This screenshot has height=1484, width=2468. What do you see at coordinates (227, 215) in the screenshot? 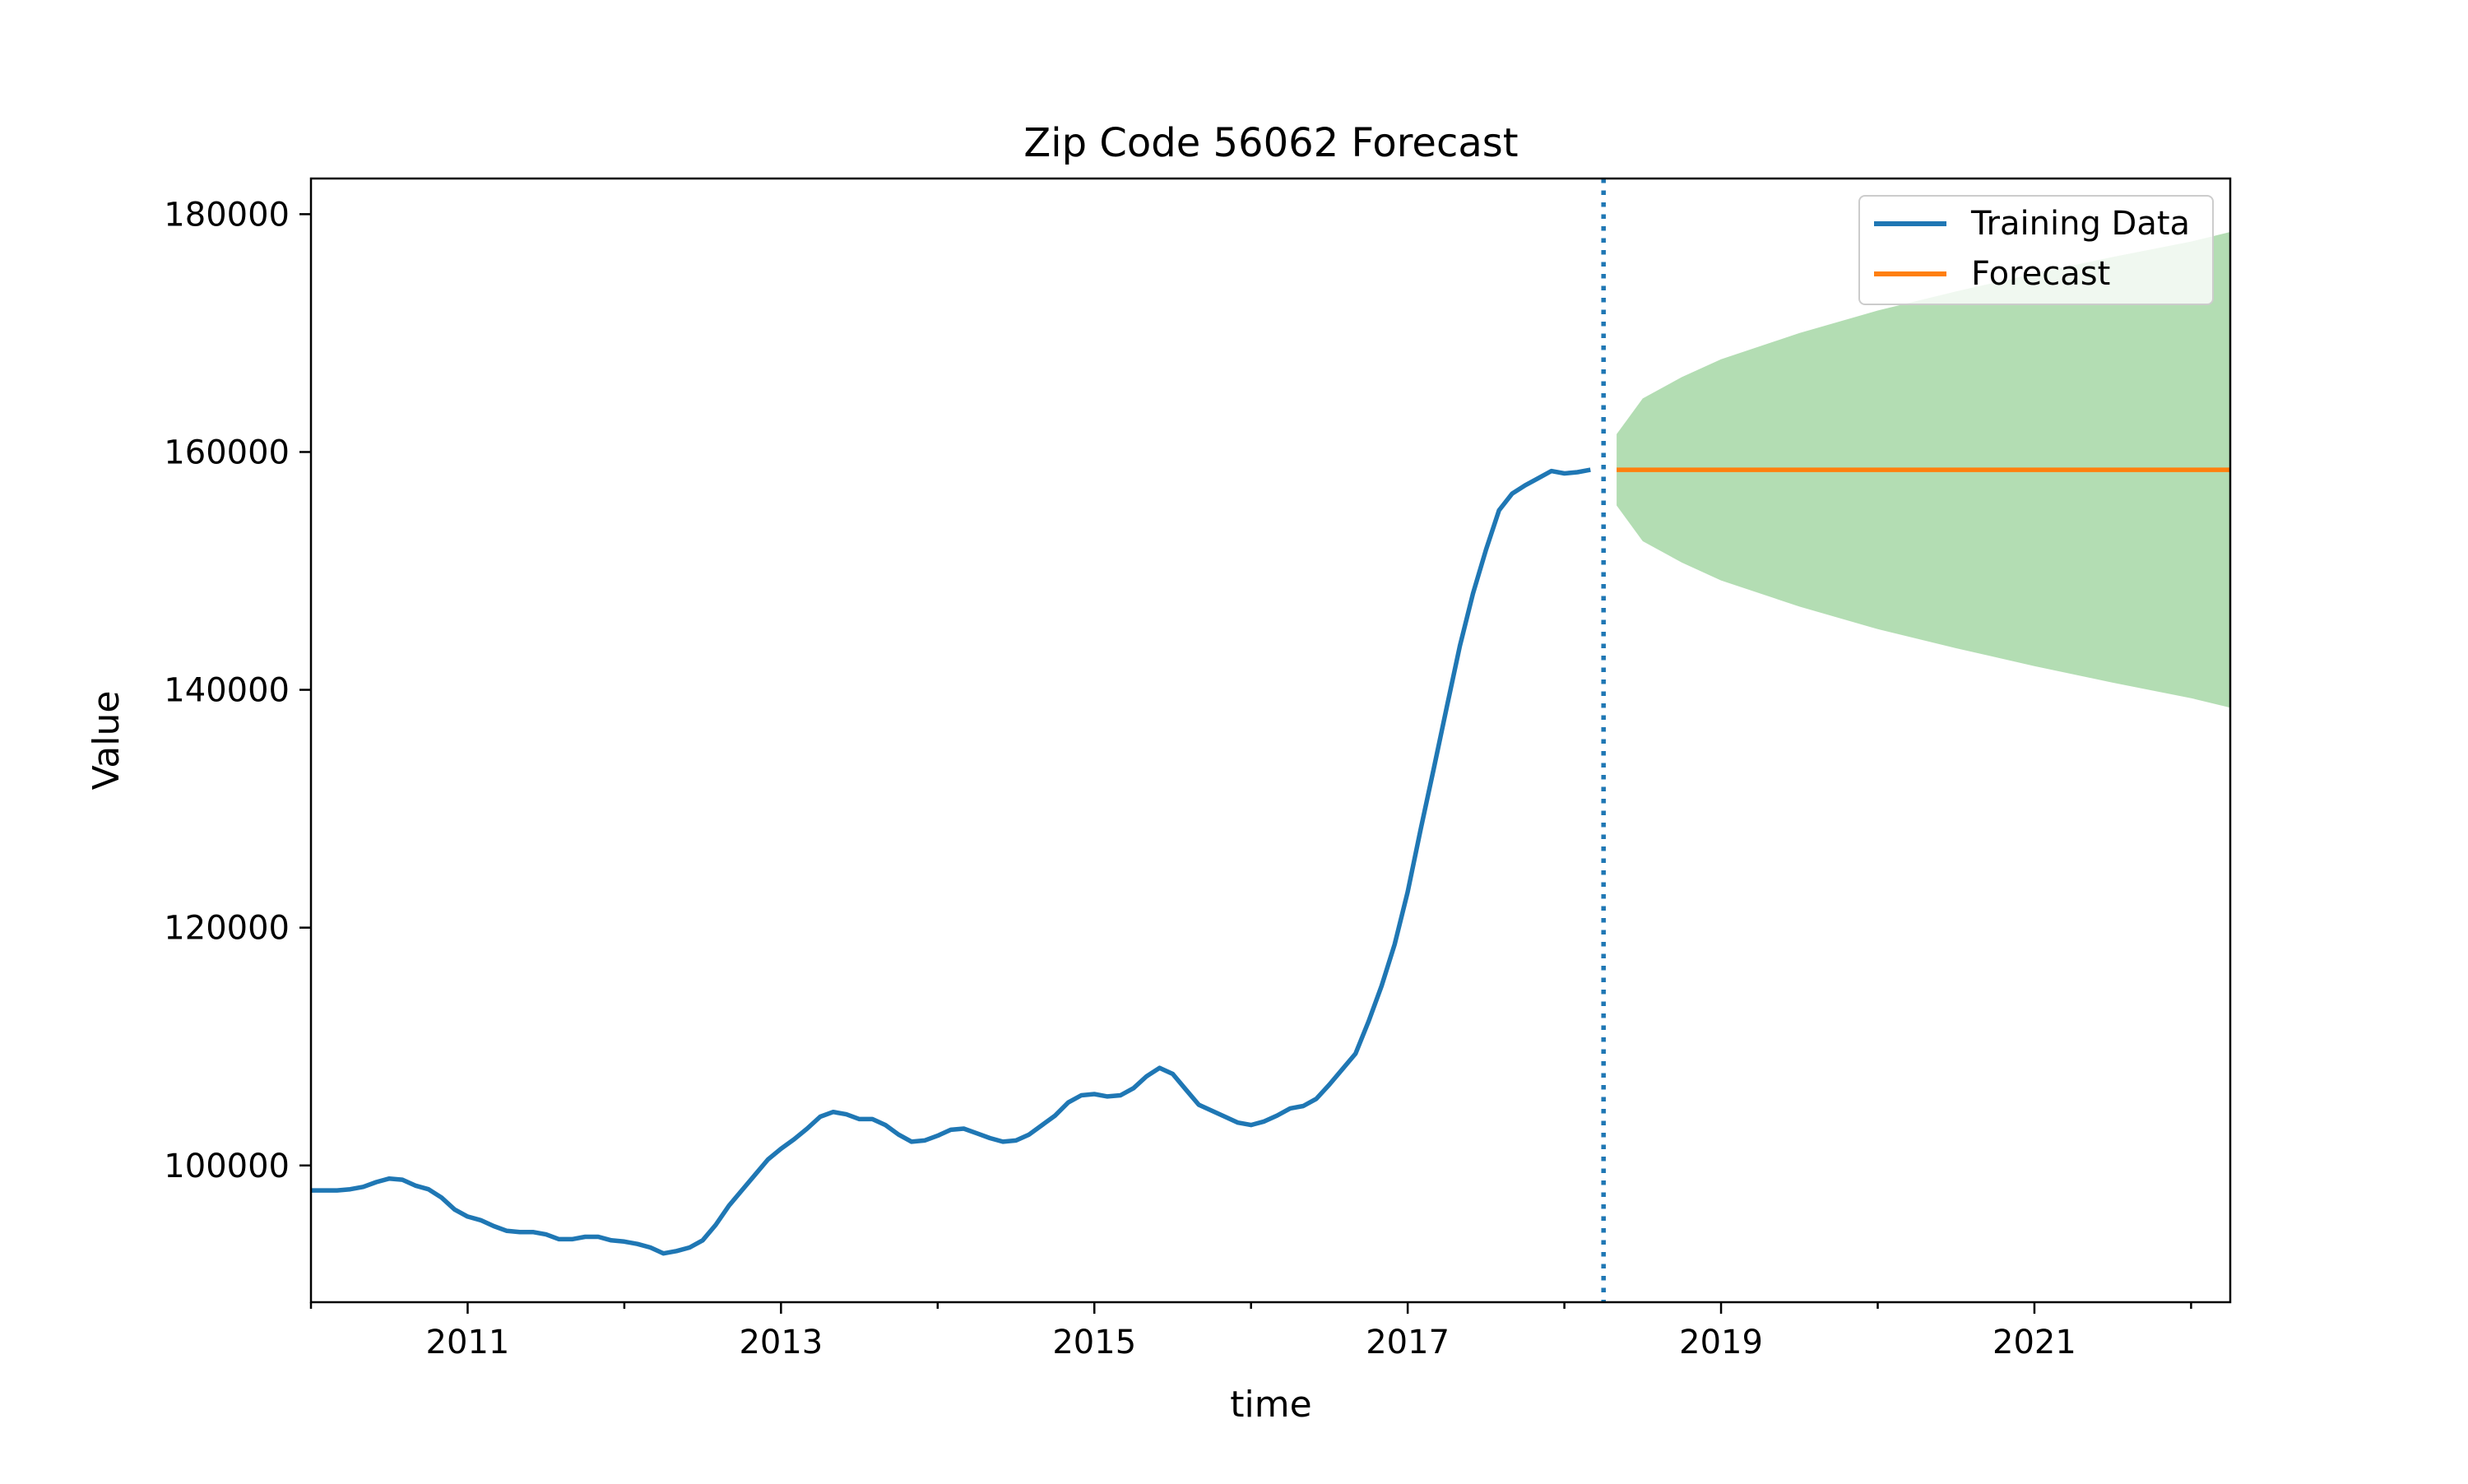
I see `y-tick-label: 180000` at bounding box center [227, 215].